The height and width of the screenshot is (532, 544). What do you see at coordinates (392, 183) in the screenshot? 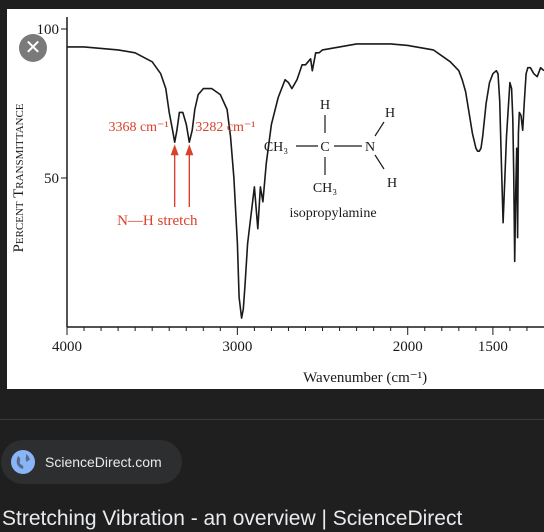
I see `struct-h-n-bottom: H` at bounding box center [392, 183].